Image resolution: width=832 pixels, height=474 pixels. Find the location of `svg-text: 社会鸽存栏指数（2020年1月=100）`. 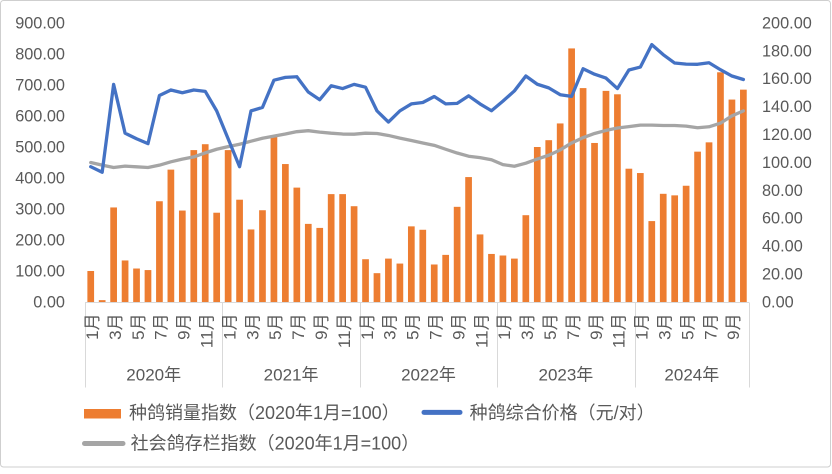

svg-text: 社会鸽存栏指数（2020年1月=100） is located at coordinates (275, 443).